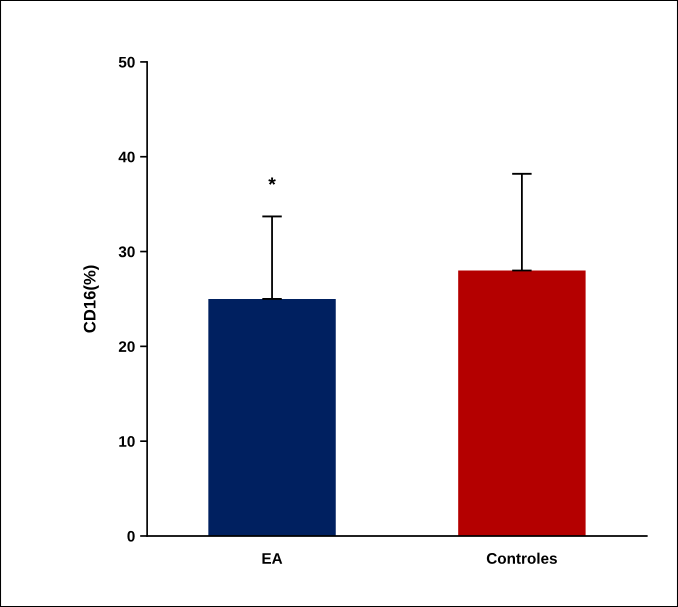 This screenshot has height=607, width=678. Describe the element at coordinates (126, 252) in the screenshot. I see `y-tick-label: 30` at that location.